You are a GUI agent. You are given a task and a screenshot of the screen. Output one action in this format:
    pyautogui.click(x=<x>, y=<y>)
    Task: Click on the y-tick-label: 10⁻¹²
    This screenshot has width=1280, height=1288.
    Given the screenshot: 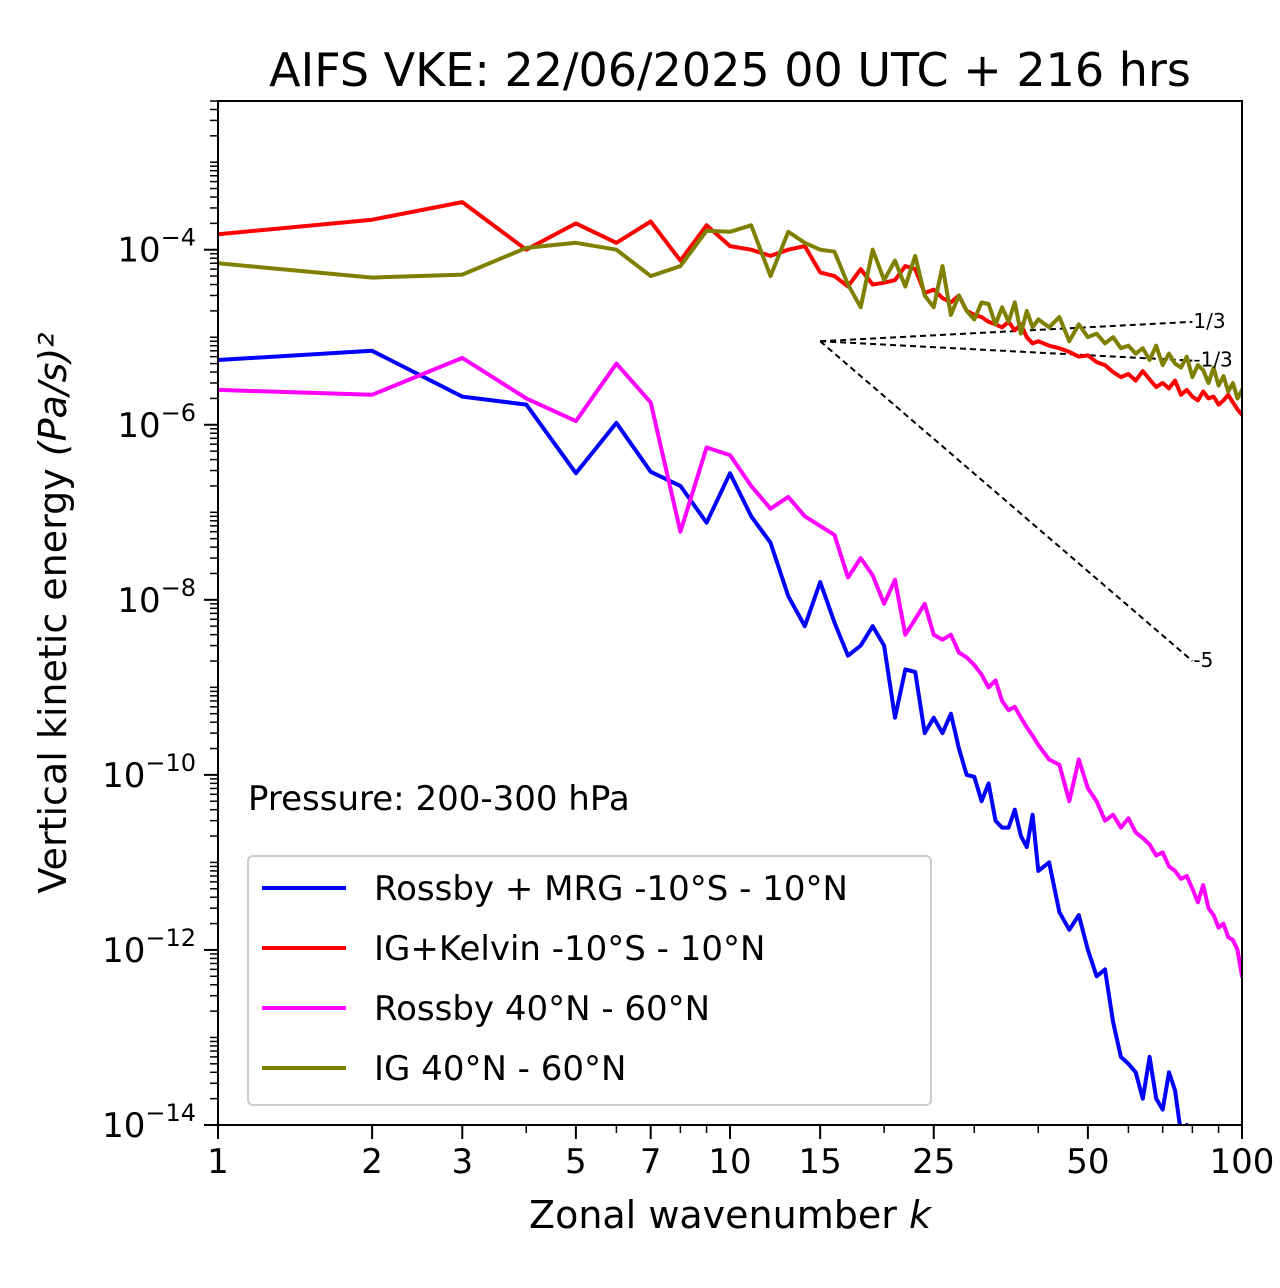 What is the action you would take?
    pyautogui.click(x=149, y=947)
    